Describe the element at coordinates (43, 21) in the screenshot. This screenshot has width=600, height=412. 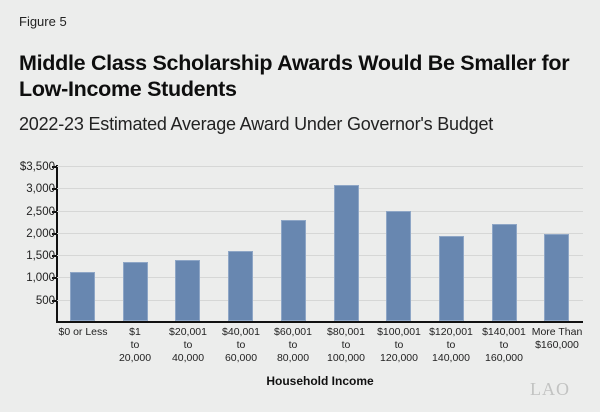
I see `figure-label: Figure 5` at that location.